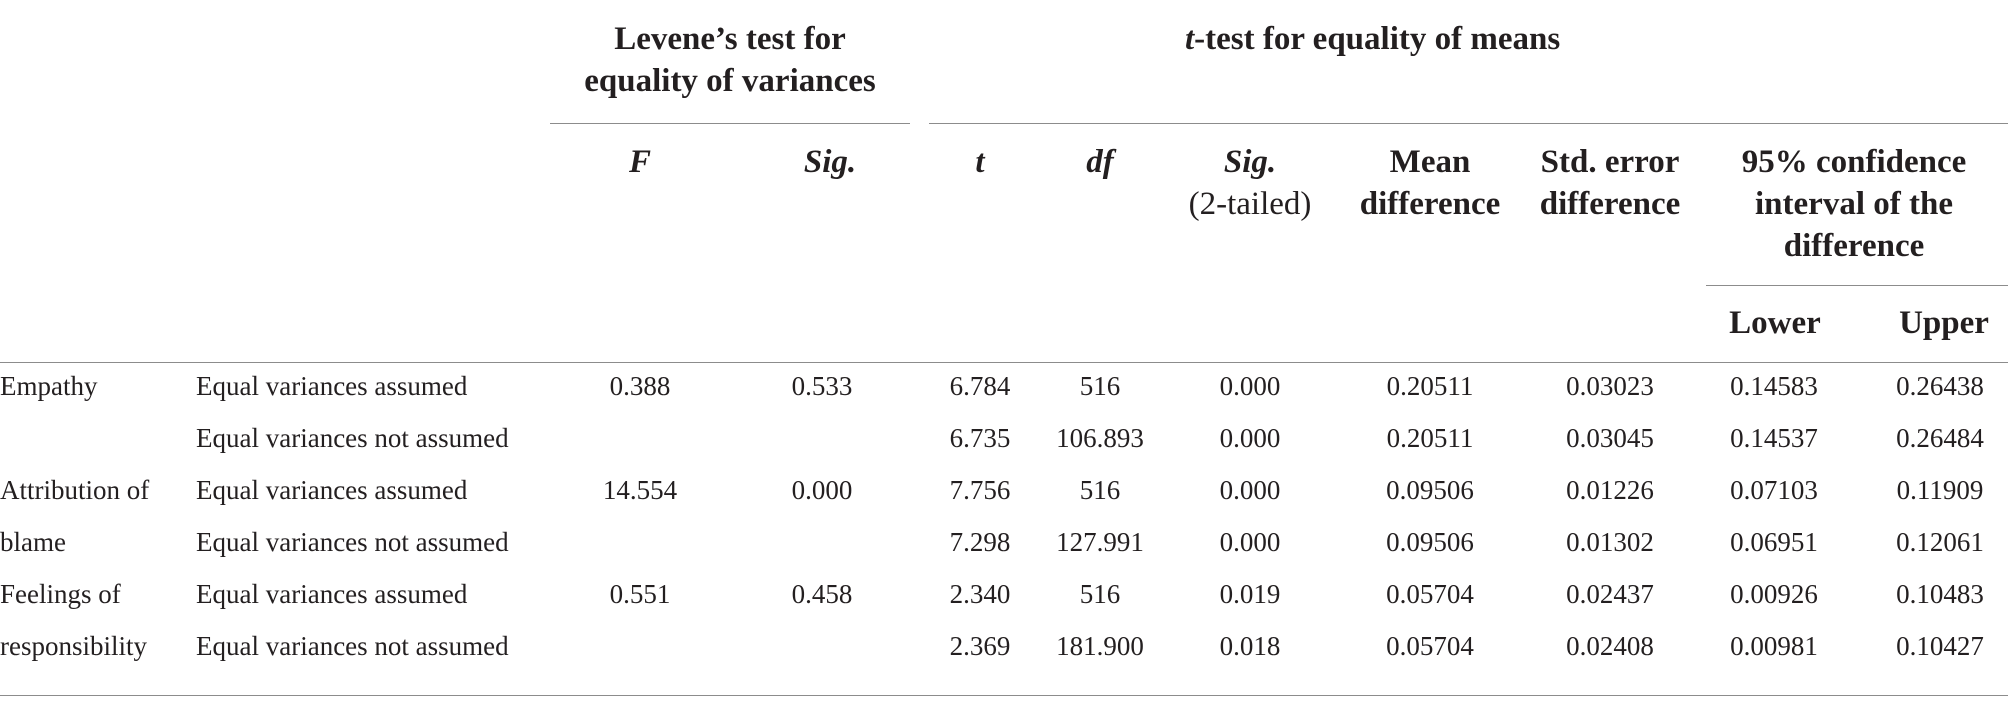 The image size is (2008, 712). What do you see at coordinates (822, 594) in the screenshot?
I see `cell-sig: 0.458` at bounding box center [822, 594].